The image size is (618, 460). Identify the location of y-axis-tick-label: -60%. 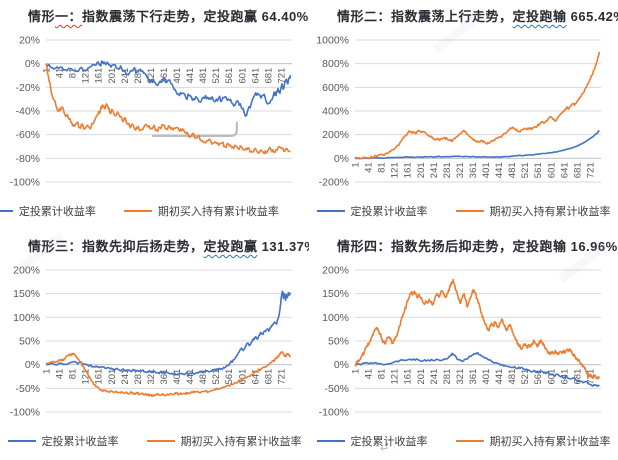
(27, 135).